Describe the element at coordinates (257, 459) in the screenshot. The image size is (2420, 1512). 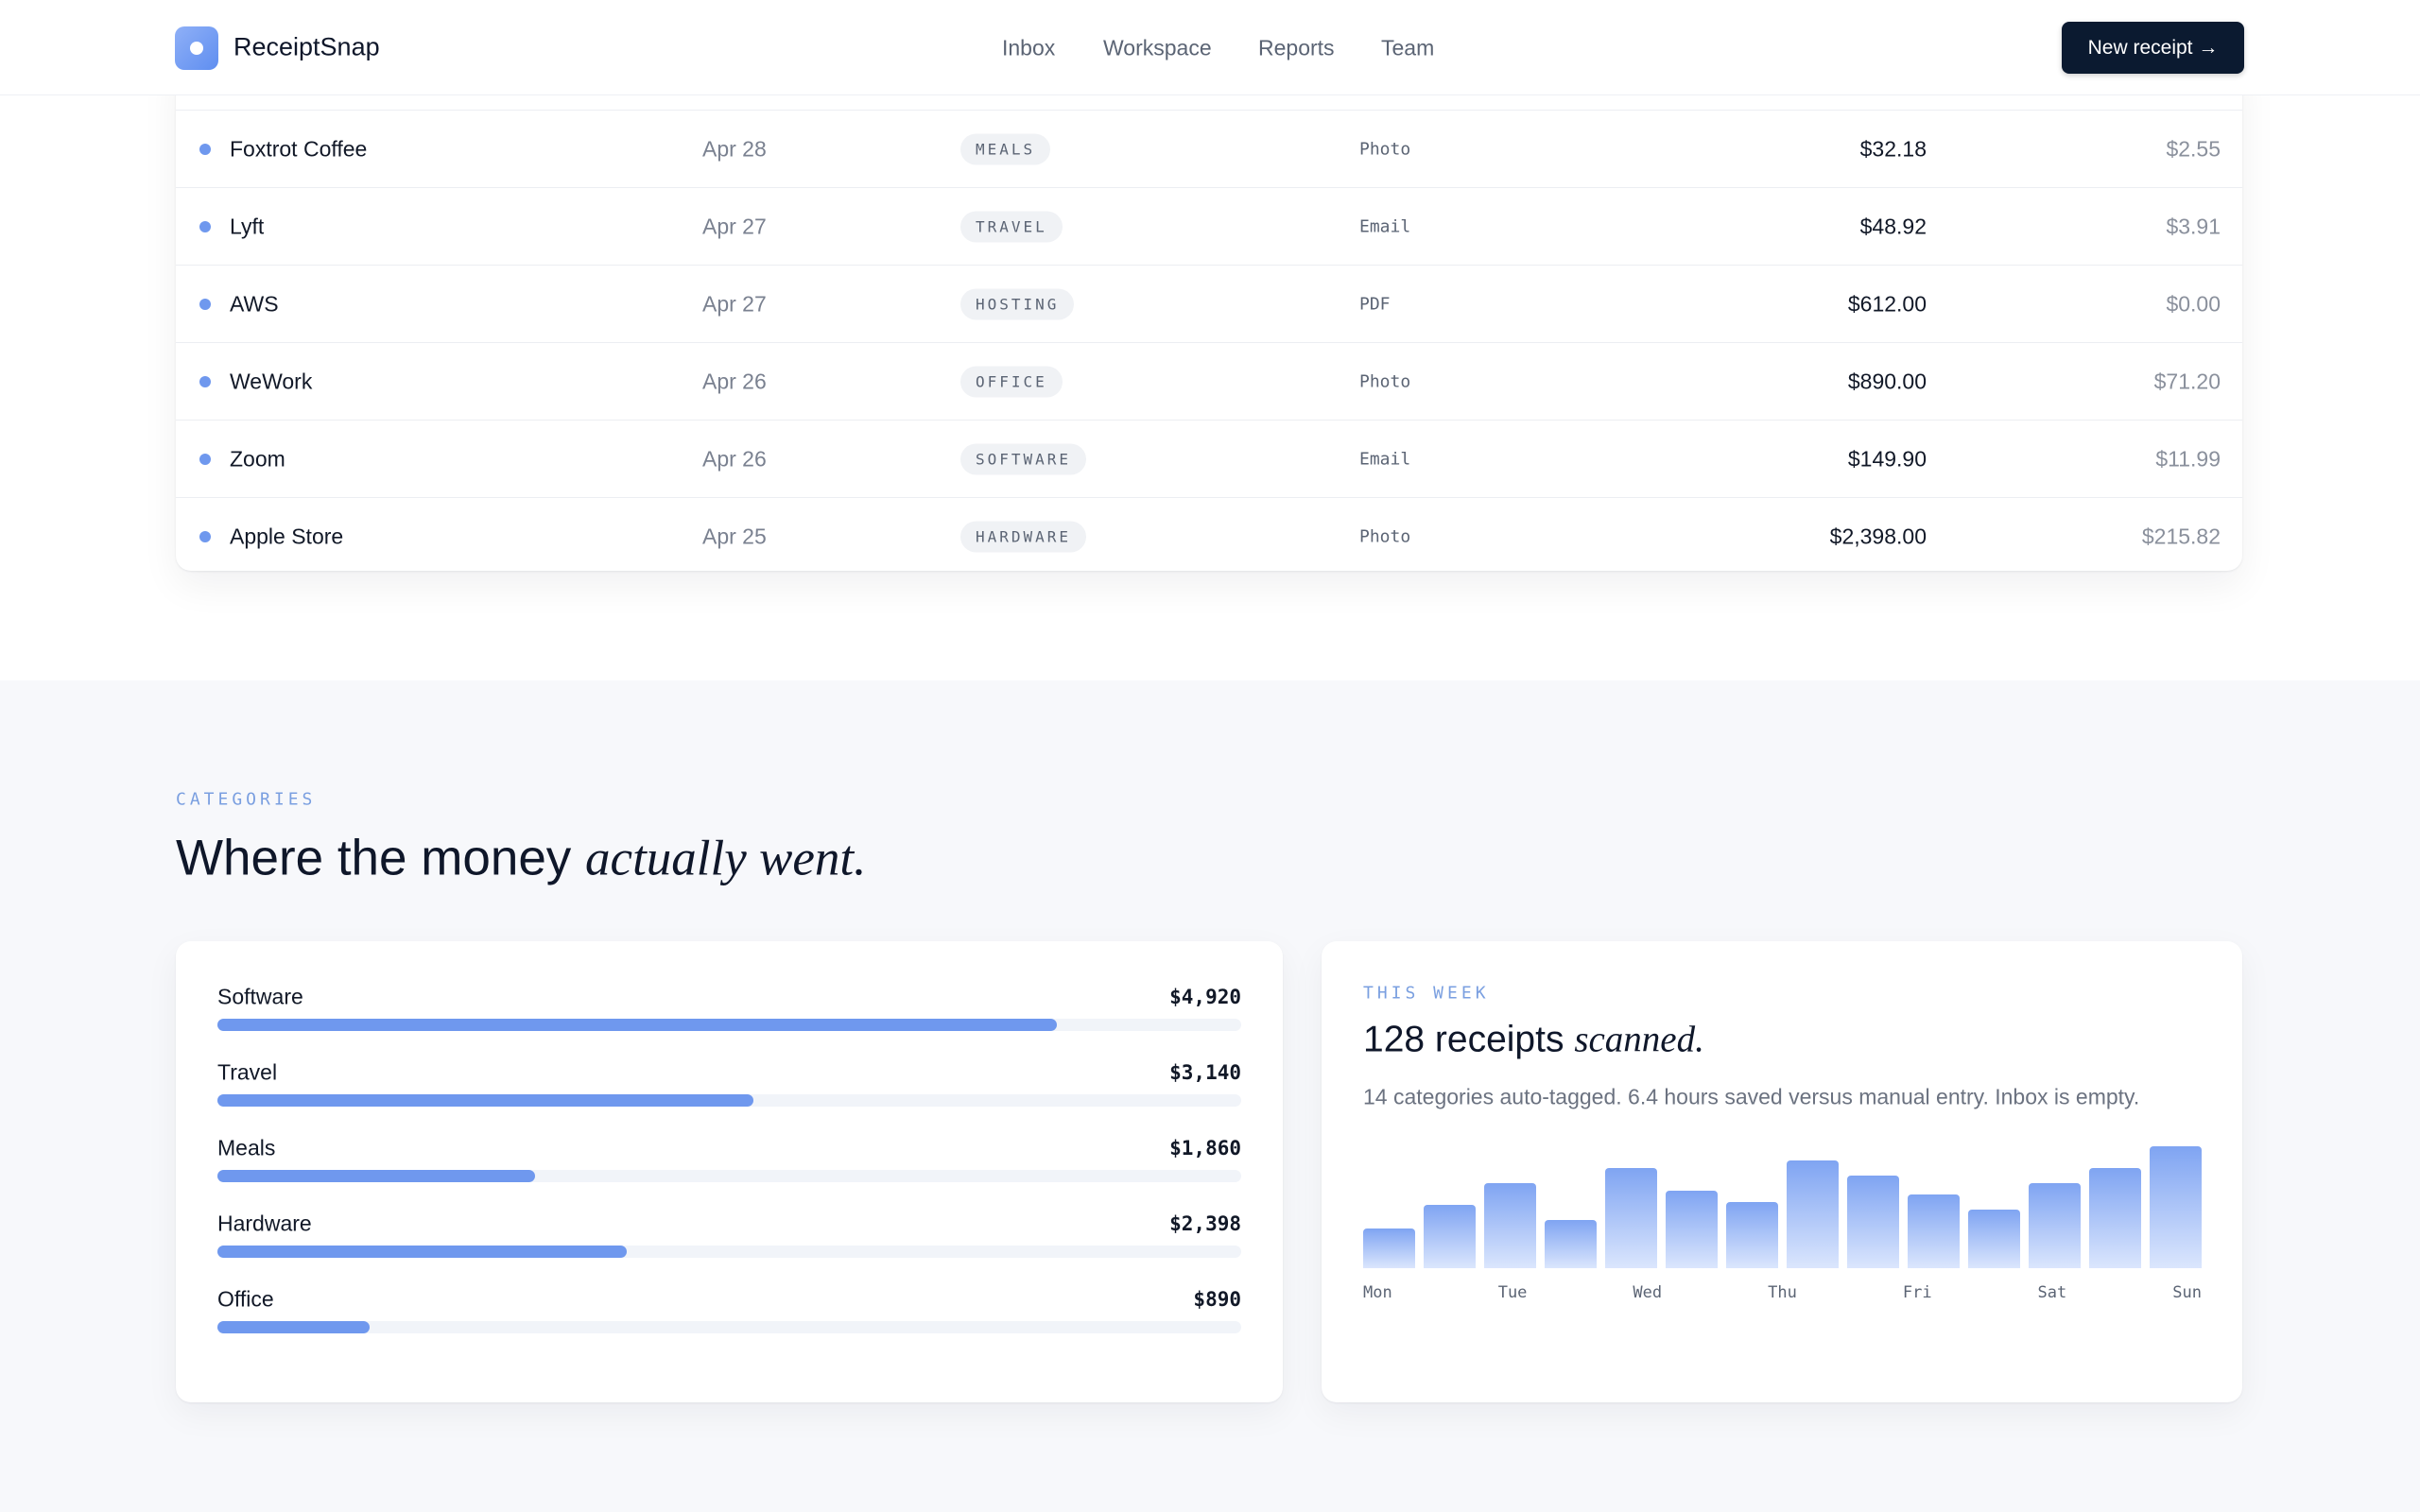
I see `vendor: Zoom` at that location.